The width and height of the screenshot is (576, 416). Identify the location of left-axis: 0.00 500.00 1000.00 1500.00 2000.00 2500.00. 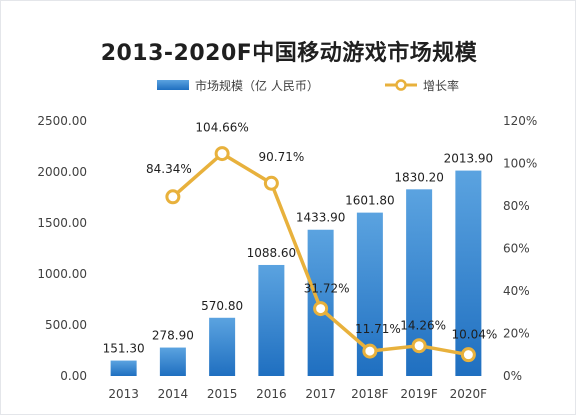
(62, 248).